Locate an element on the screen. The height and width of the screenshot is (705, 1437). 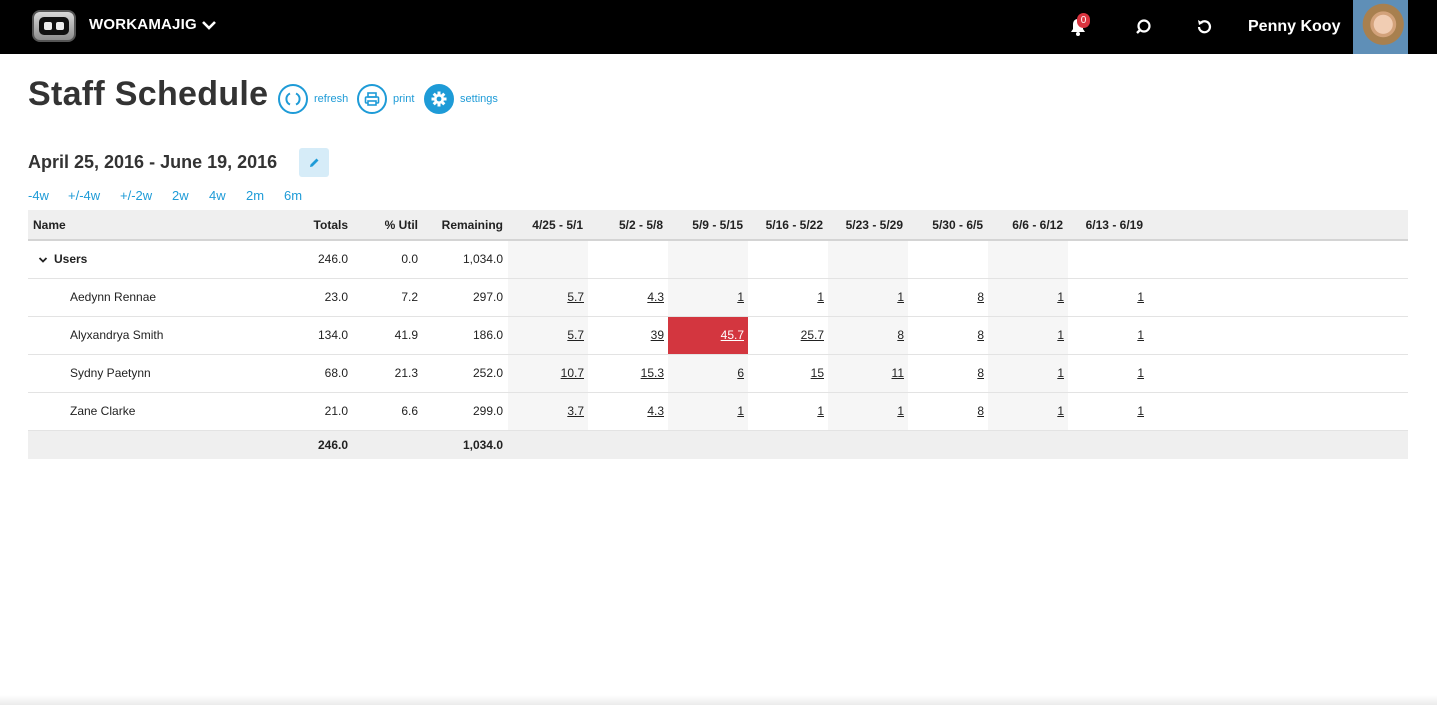
search-icon is located at coordinates (1144, 27).